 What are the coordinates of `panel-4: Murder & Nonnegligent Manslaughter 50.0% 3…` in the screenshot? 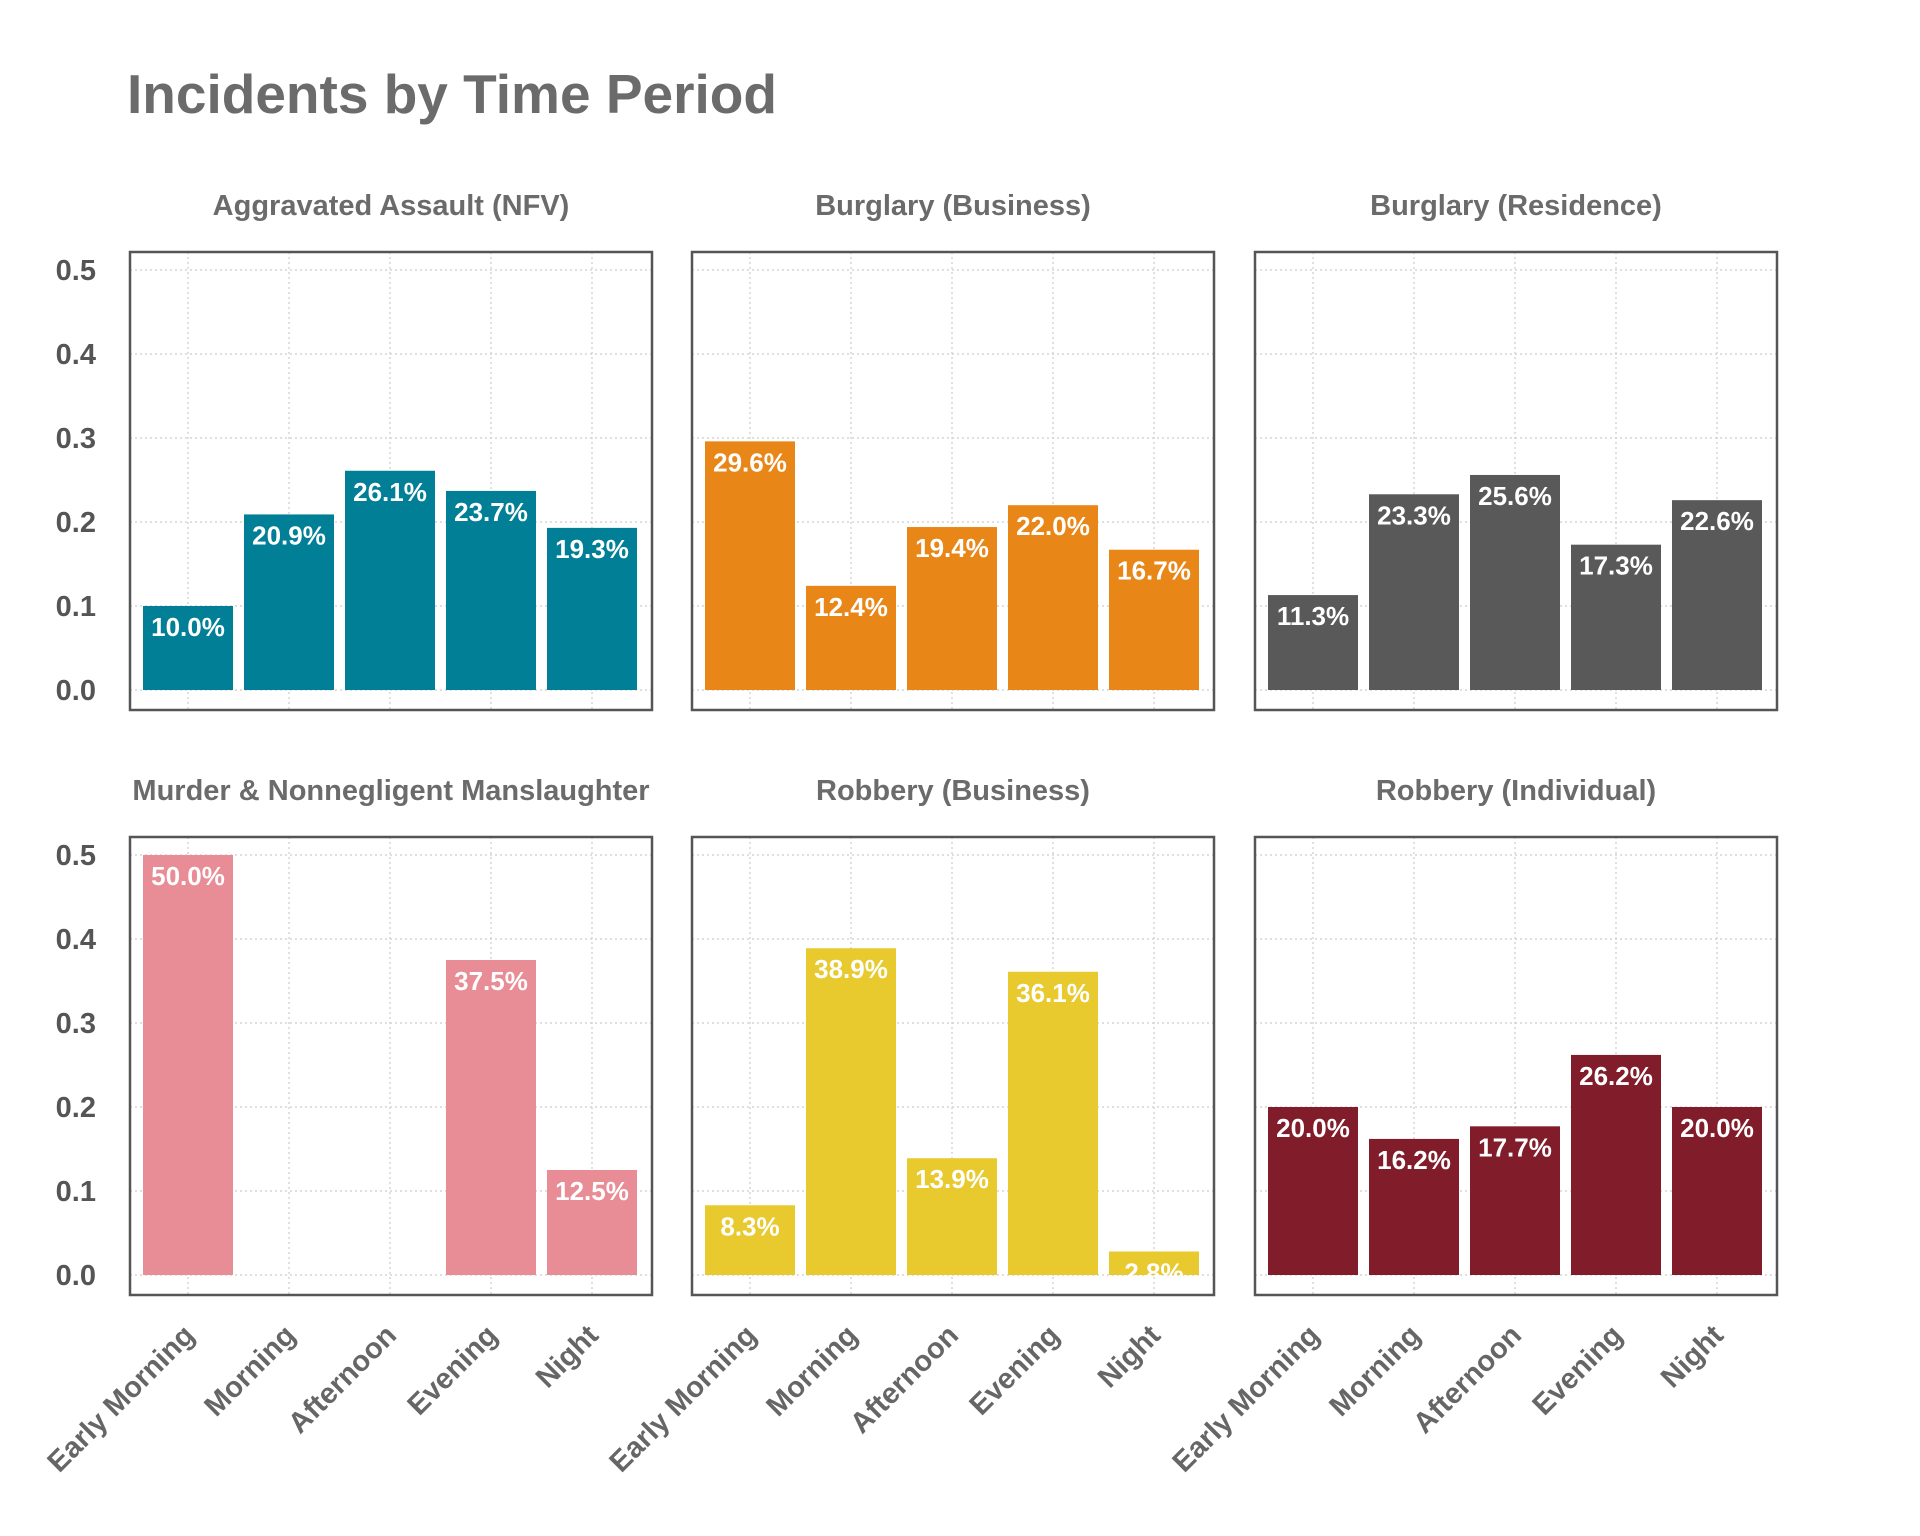 It's located at (348, 1127).